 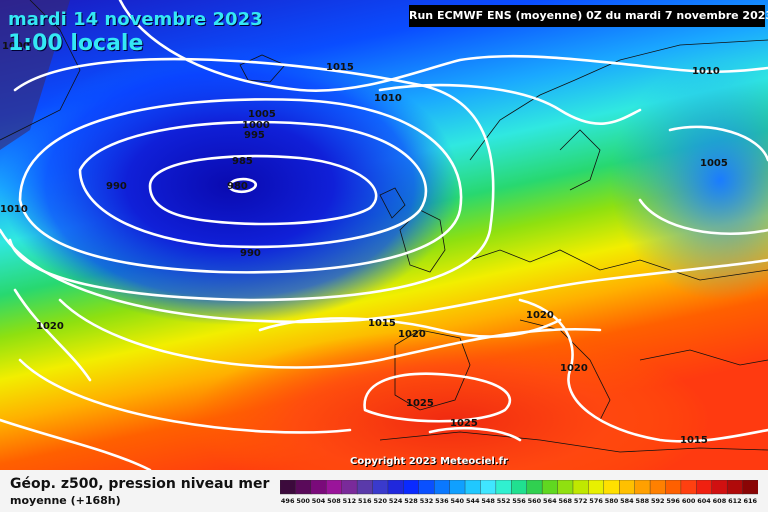 I want to click on legend-value: 504, so click(x=319, y=501).